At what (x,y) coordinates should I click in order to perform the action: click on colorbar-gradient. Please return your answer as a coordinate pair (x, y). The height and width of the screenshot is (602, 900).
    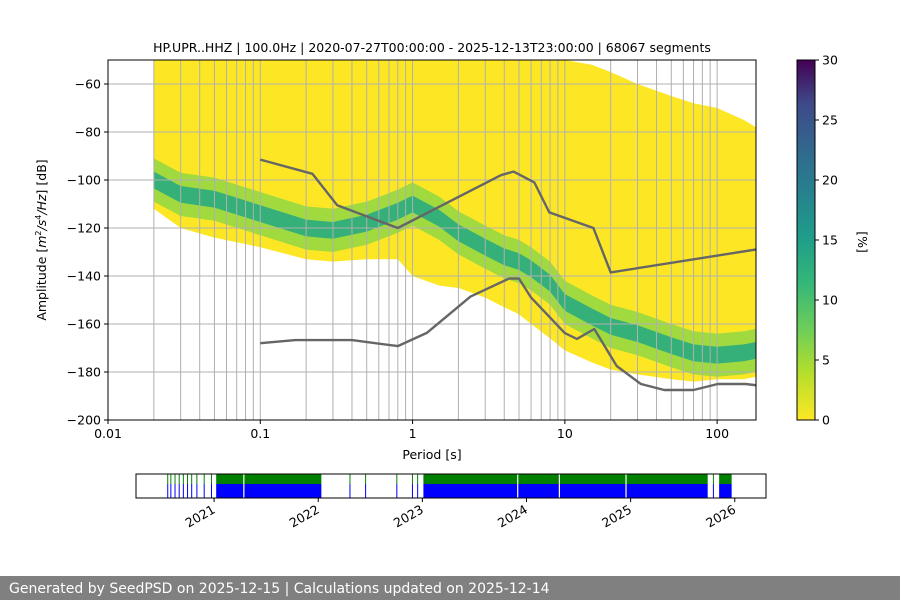
    Looking at the image, I should click on (806, 240).